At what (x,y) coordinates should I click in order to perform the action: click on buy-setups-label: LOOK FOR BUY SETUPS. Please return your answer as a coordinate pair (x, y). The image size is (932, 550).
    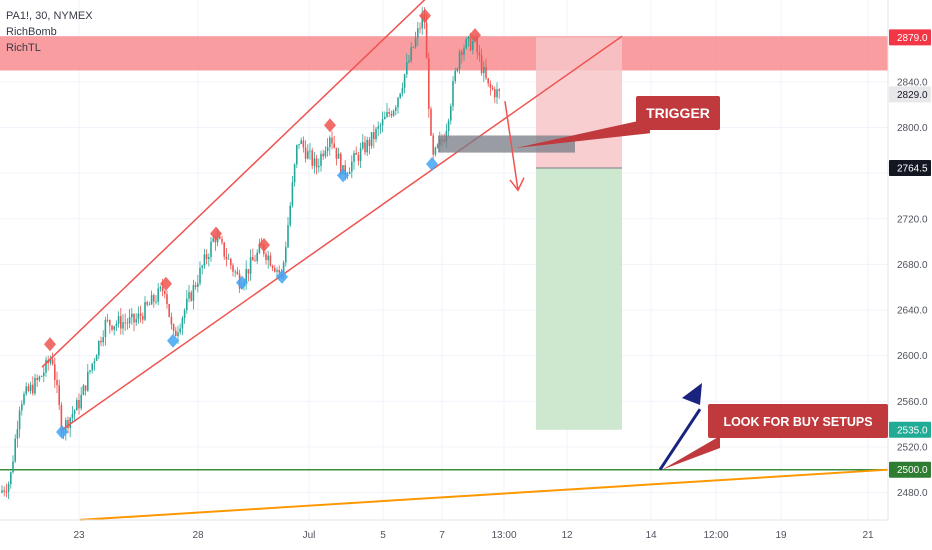
    Looking at the image, I should click on (797, 422).